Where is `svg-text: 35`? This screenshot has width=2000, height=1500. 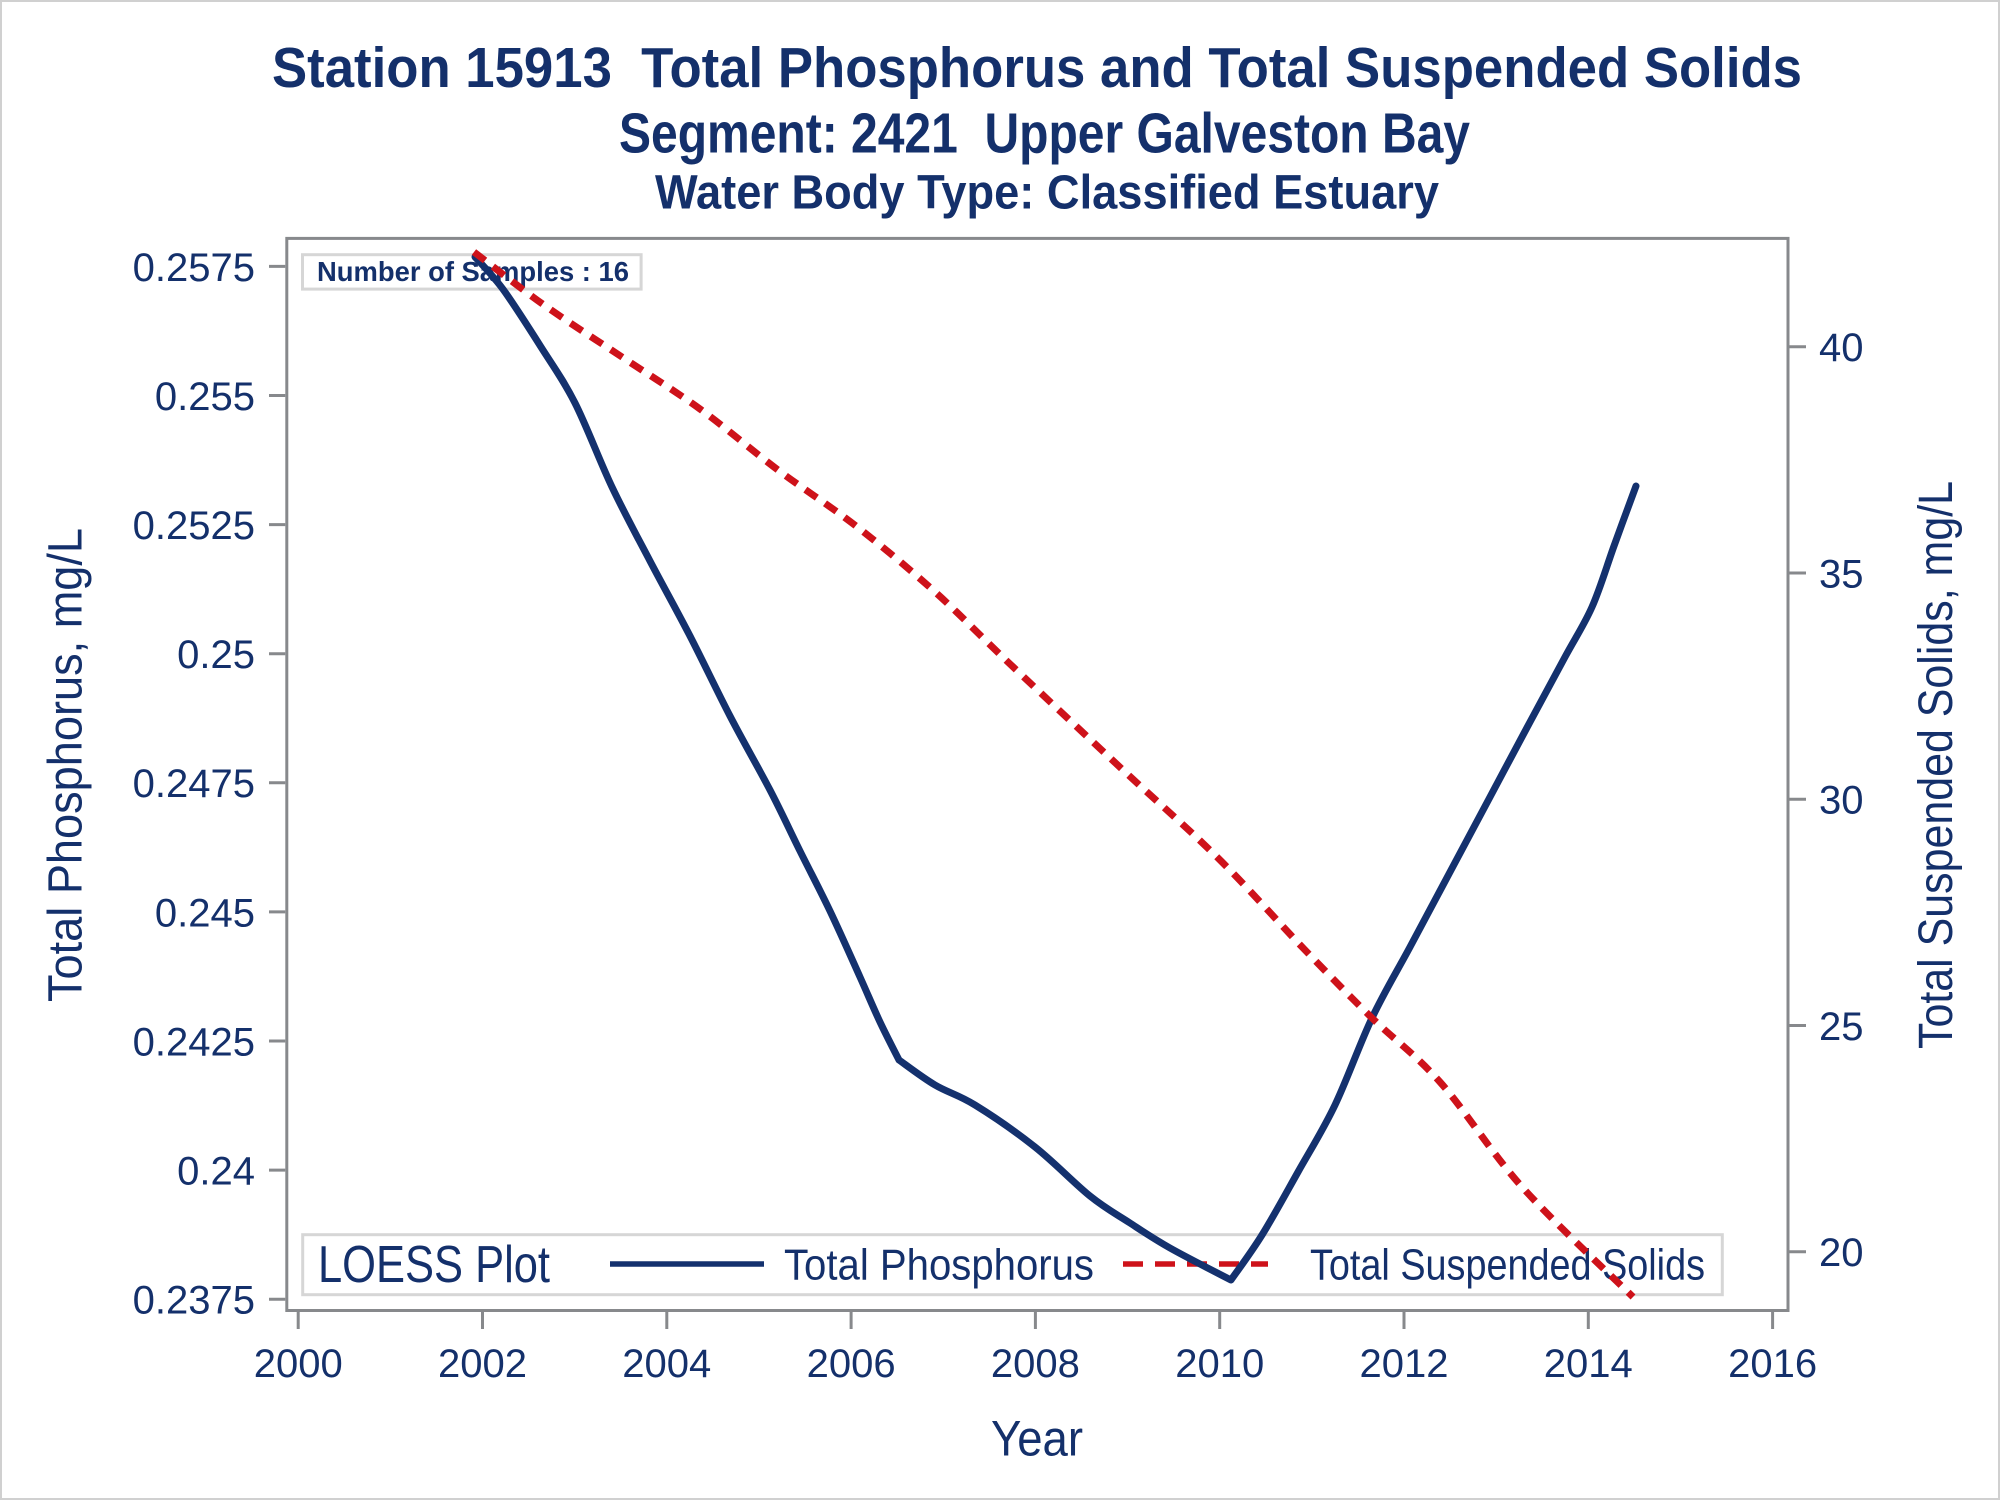 svg-text: 35 is located at coordinates (1841, 574).